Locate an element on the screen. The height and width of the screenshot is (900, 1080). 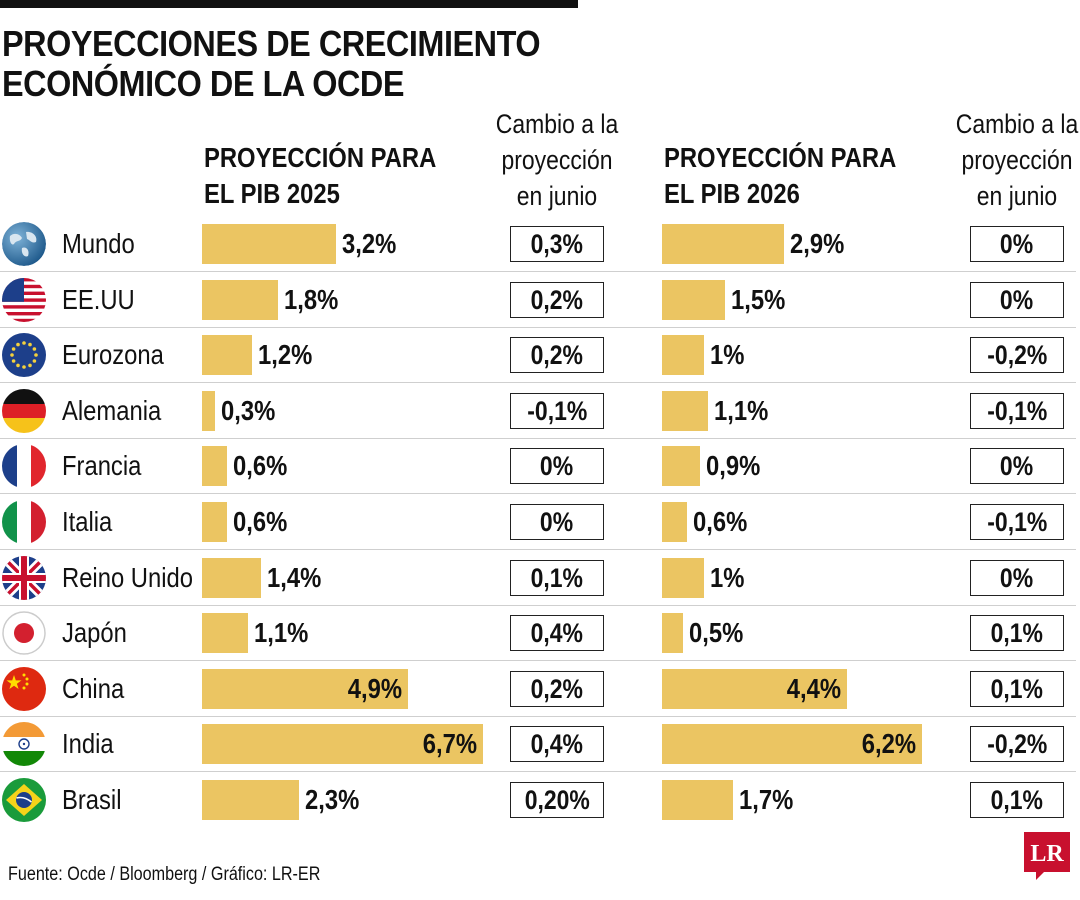
change-value-2025-mundo: 0,3% is located at coordinates (557, 244).